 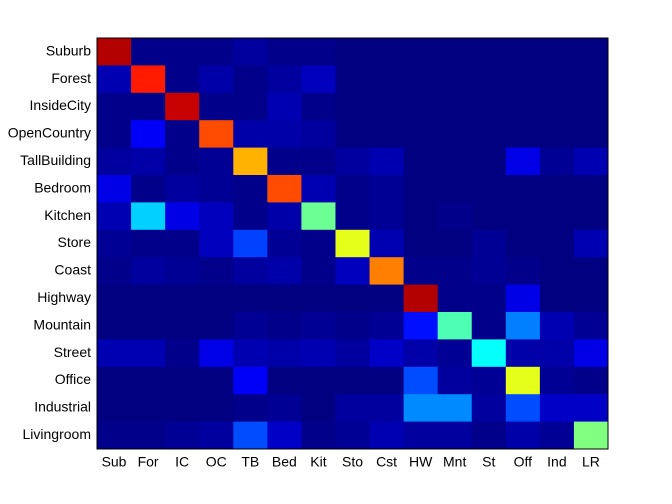 What do you see at coordinates (55, 160) in the screenshot?
I see `y-tick-label: TallBuilding` at bounding box center [55, 160].